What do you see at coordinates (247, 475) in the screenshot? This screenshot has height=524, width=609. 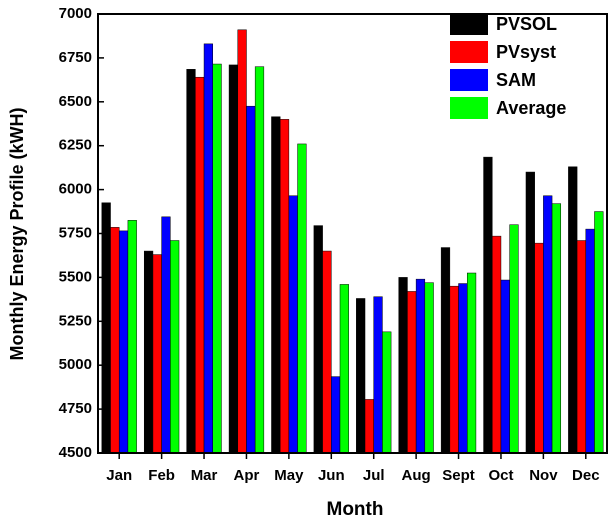 I see `x-tick-label: Apr` at bounding box center [247, 475].